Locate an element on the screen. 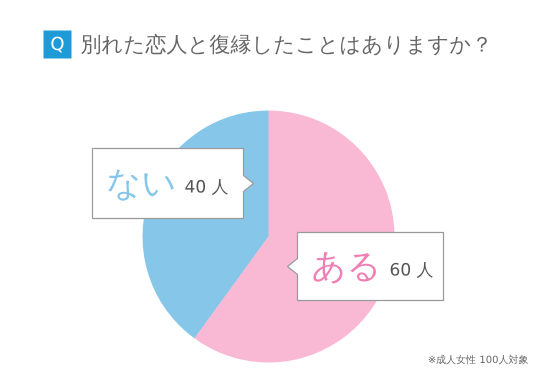  text: ※成人女性 100人対象 is located at coordinates (478, 360).